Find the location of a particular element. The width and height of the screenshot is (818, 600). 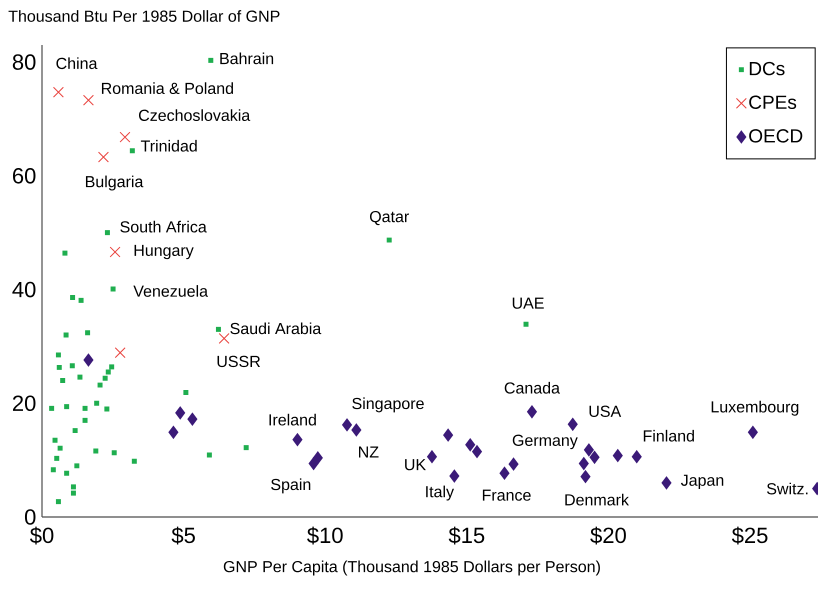

x-tick-label: $0 is located at coordinates (42, 535).